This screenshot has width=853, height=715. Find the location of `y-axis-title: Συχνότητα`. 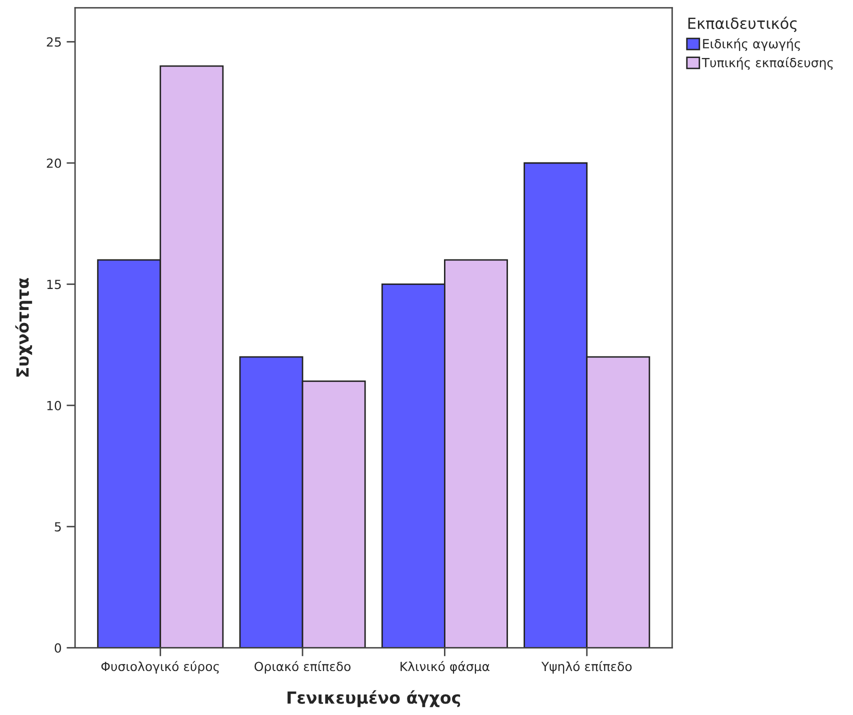

y-axis-title: Συχνότητα is located at coordinates (23, 327).